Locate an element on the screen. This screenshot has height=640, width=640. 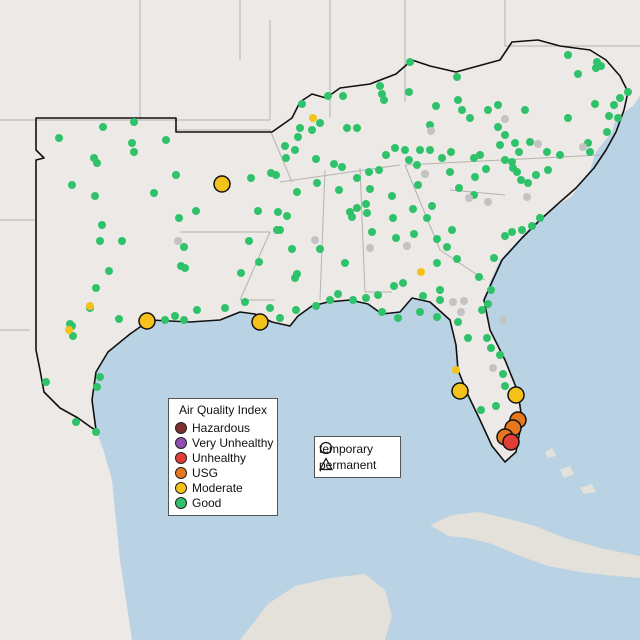
legend-item-good: Good is located at coordinates (198, 503).